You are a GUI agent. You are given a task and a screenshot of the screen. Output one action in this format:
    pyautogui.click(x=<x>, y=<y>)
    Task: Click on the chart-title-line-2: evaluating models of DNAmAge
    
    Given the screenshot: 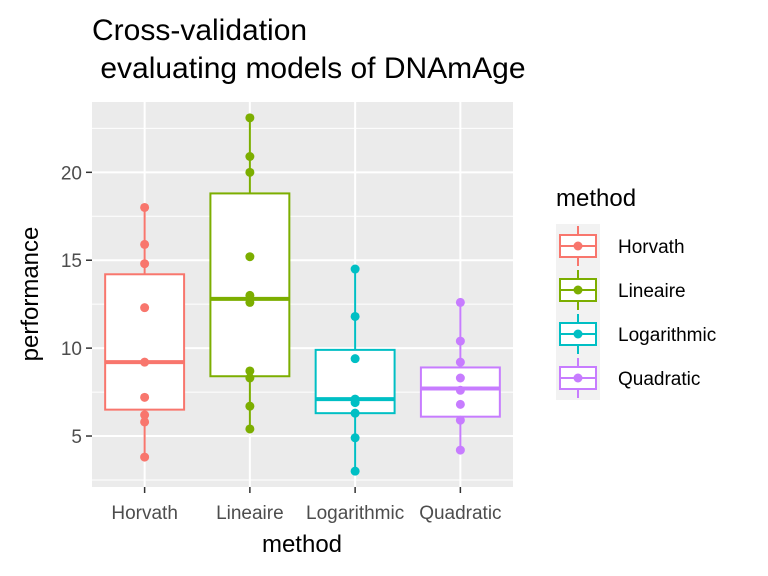 What is the action you would take?
    pyautogui.click(x=309, y=68)
    